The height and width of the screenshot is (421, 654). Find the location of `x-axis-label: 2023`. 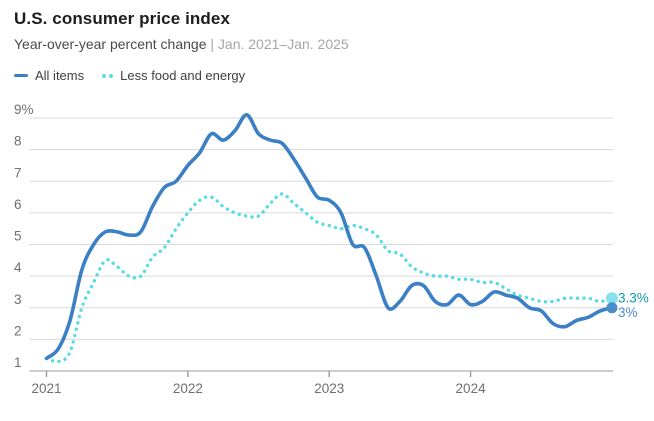

x-axis-label: 2023 is located at coordinates (329, 388).